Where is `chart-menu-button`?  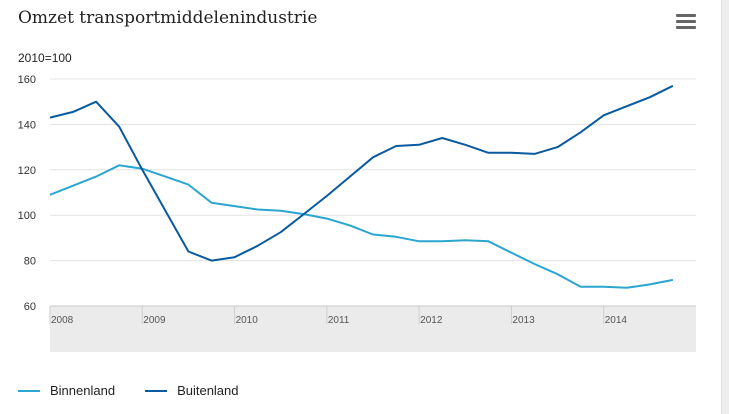
chart-menu-button is located at coordinates (686, 23).